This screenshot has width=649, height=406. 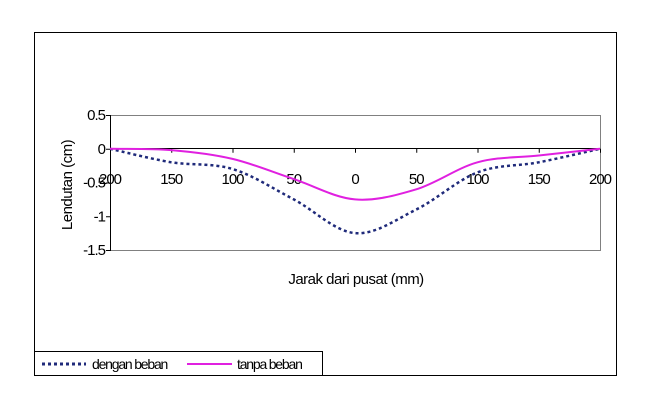 I want to click on y-tick-label: -0.5, so click(x=94, y=183).